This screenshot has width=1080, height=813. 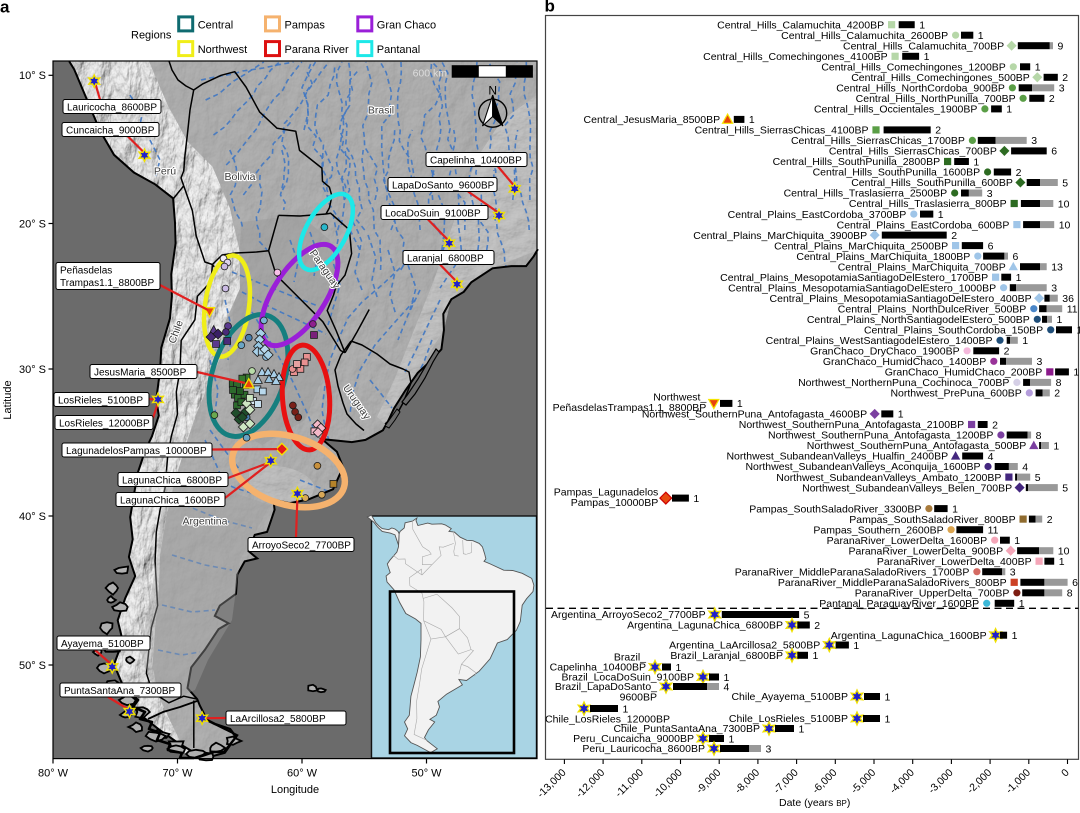 What do you see at coordinates (136, 451) in the screenshot?
I see `svg-text: LagunadelosPampas_10000BP` at bounding box center [136, 451].